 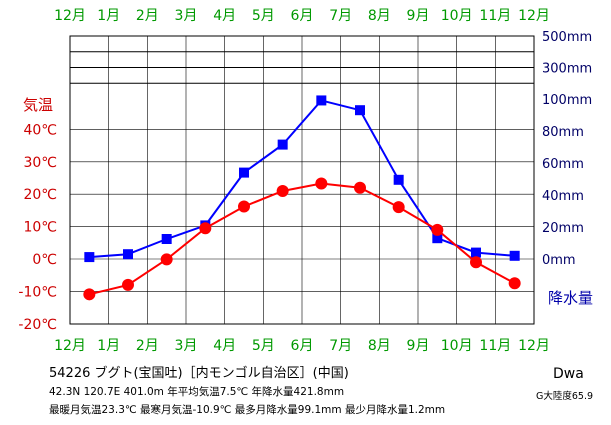 What do you see at coordinates (224, 346) in the screenshot?
I see `month-tick-bottom: 4月` at bounding box center [224, 346].